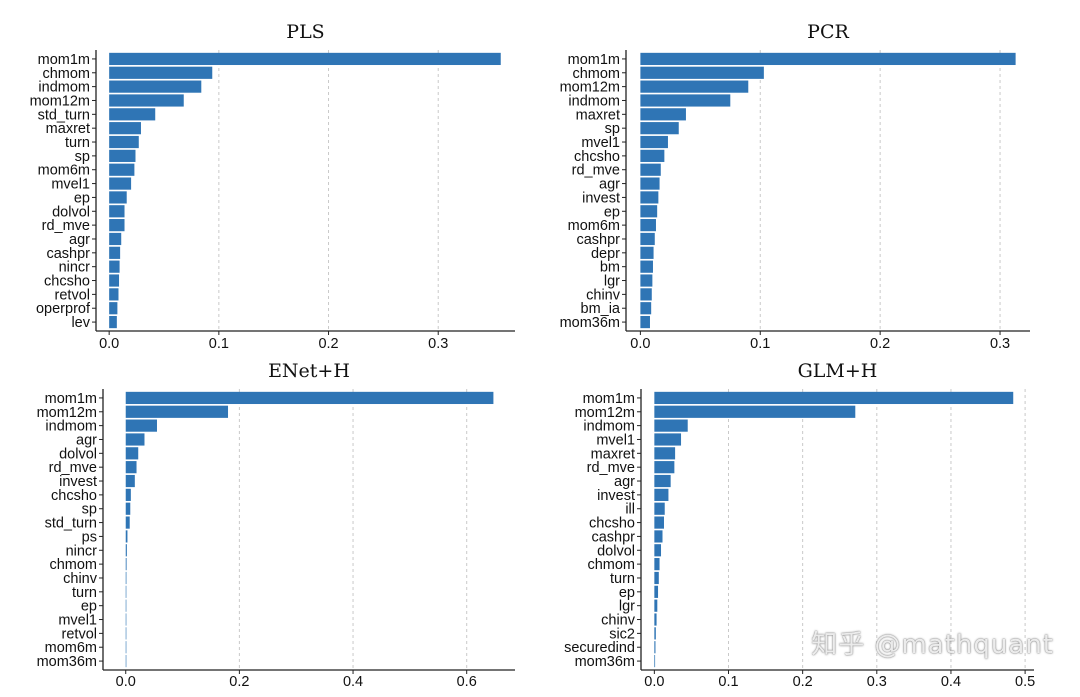  What do you see at coordinates (951, 682) in the screenshot?
I see `x-tick-label: 0.4` at bounding box center [951, 682].